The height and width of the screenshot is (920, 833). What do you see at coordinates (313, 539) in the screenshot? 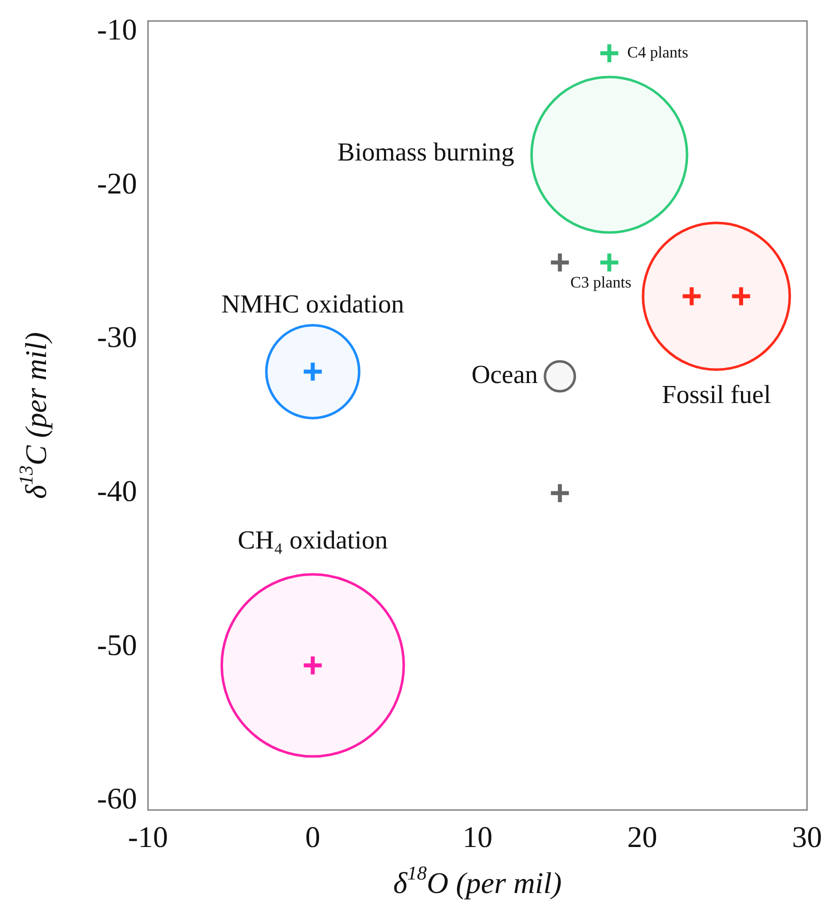
I see `series-label: CH₄ oxidation` at bounding box center [313, 539].